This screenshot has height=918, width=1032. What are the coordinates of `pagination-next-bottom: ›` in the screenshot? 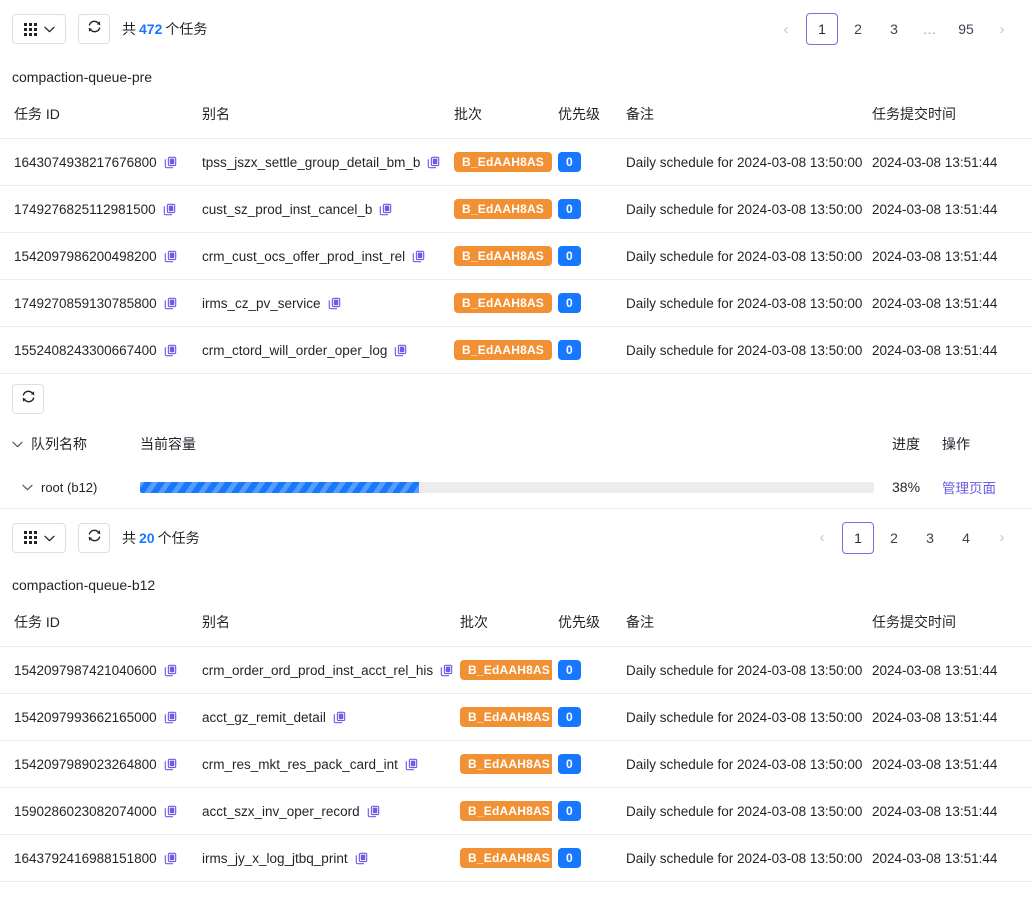 It's located at (1002, 537).